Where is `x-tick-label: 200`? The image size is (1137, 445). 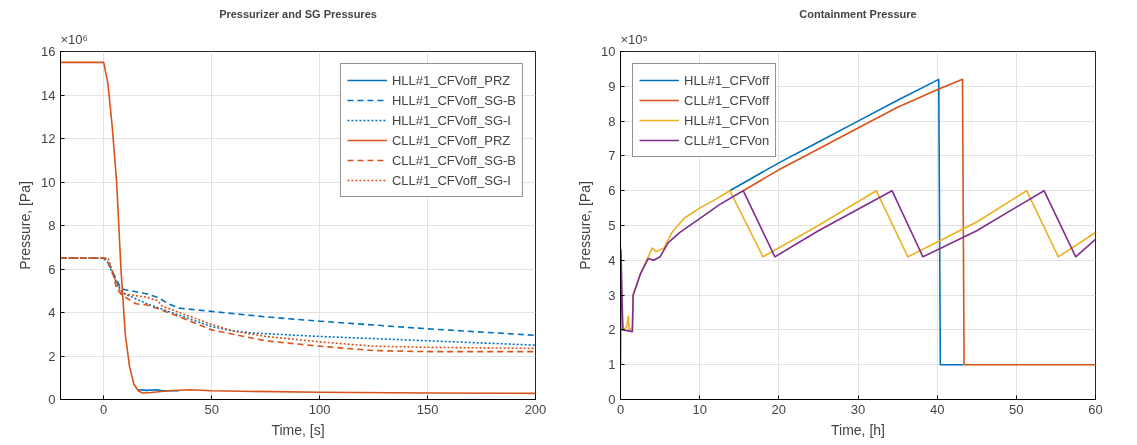
x-tick-label: 200 is located at coordinates (535, 409).